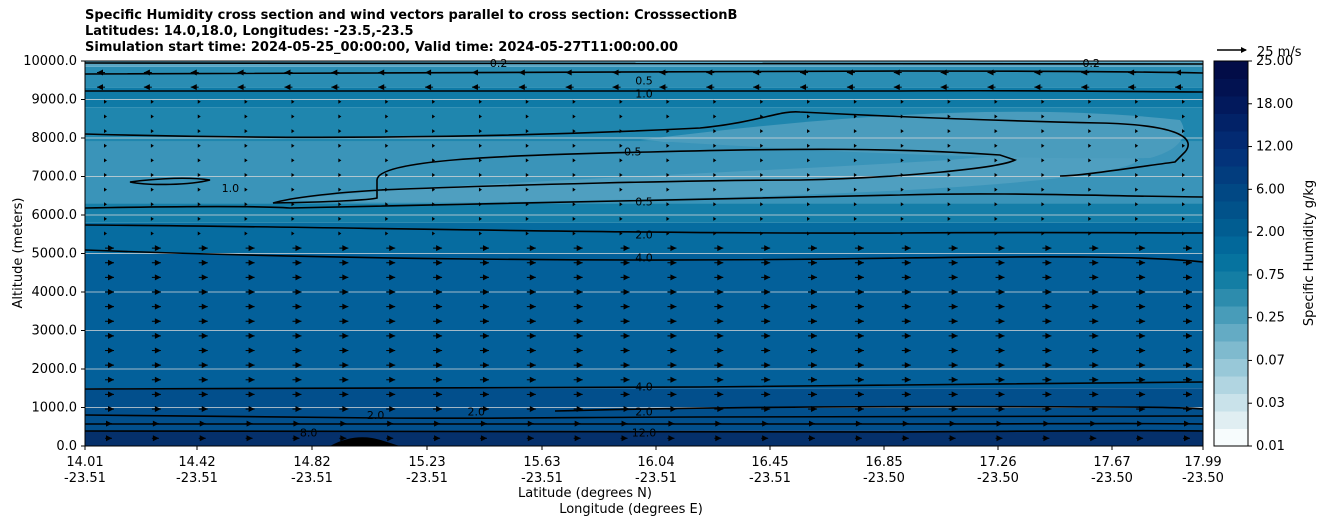 This screenshot has height=526, width=1326. I want to click on contour-label: 8.0, so click(309, 433).